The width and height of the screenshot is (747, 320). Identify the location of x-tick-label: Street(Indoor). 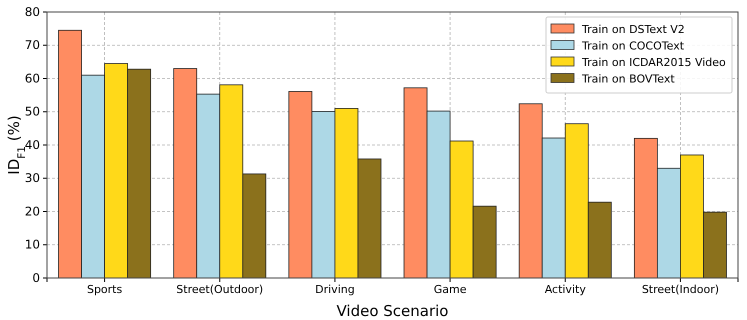
(681, 289).